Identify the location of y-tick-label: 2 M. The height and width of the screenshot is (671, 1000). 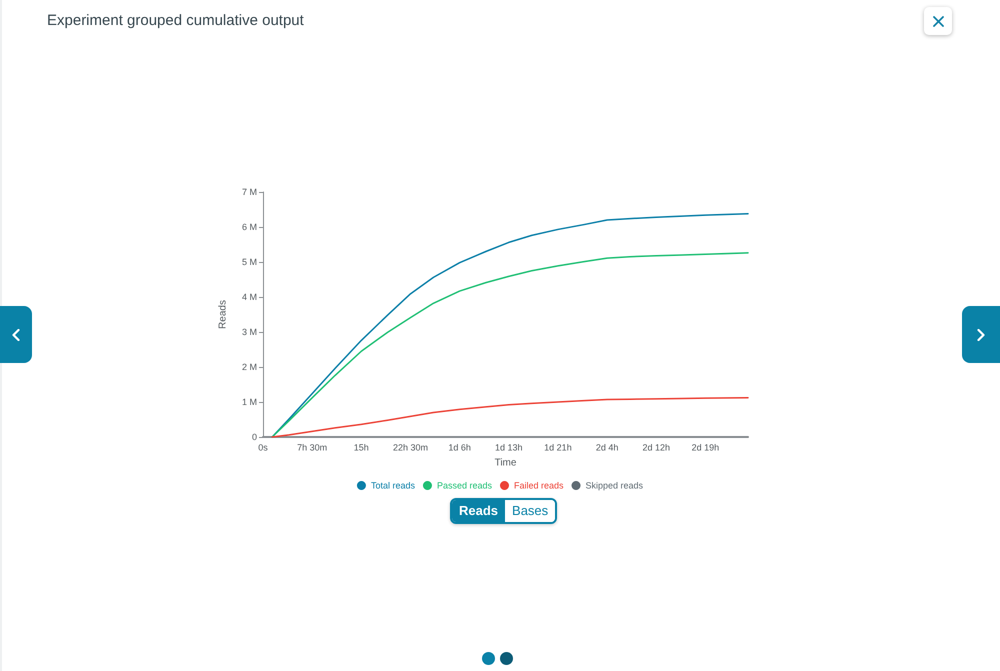
(249, 367).